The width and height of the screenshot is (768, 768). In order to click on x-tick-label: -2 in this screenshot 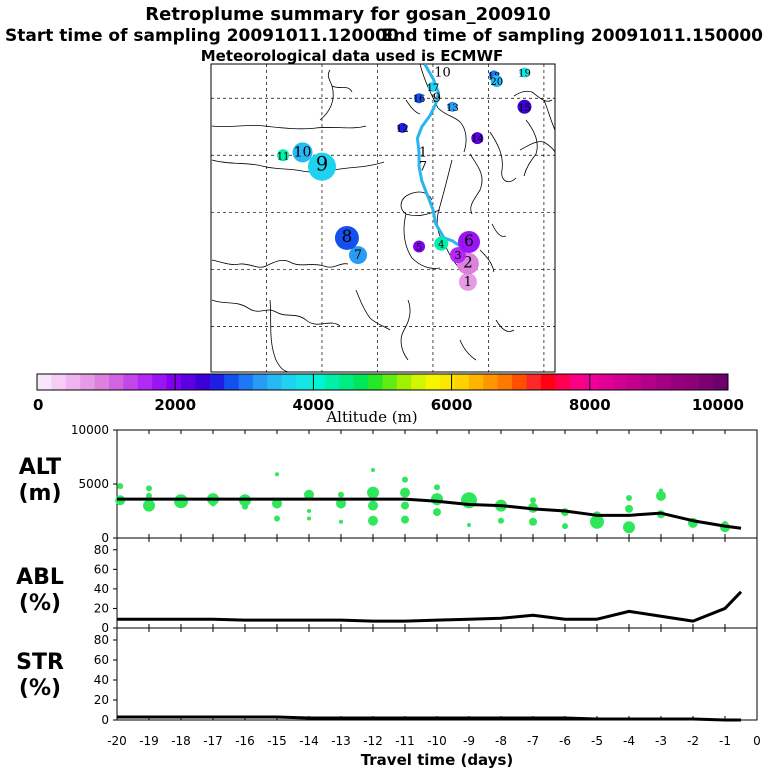, I will do `click(693, 741)`.